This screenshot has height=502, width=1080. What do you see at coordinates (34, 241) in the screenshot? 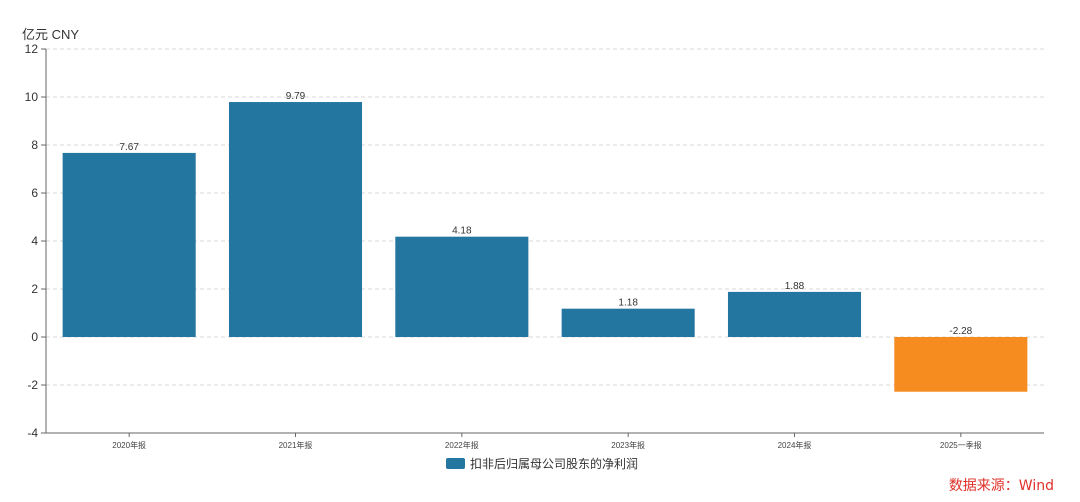
I see `y-tick-label: 4` at bounding box center [34, 241].